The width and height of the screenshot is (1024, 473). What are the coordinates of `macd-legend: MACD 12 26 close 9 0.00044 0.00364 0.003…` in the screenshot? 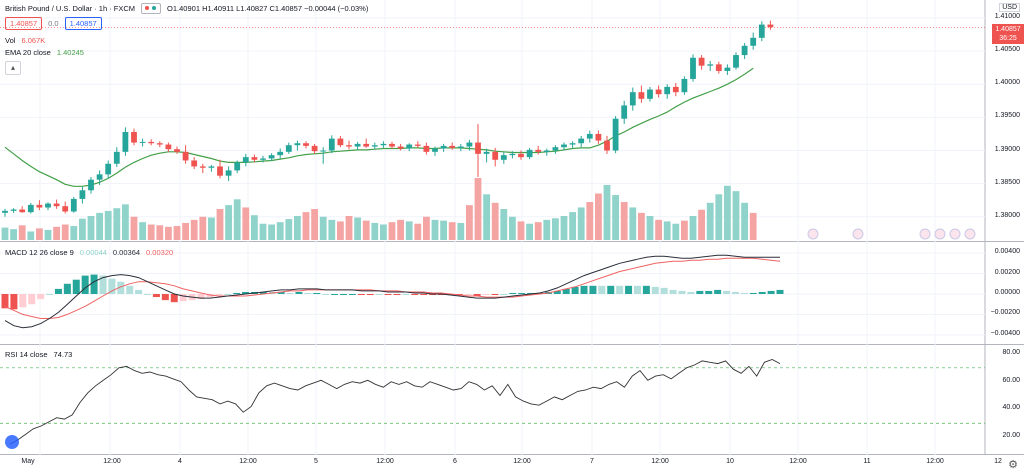 It's located at (89, 252).